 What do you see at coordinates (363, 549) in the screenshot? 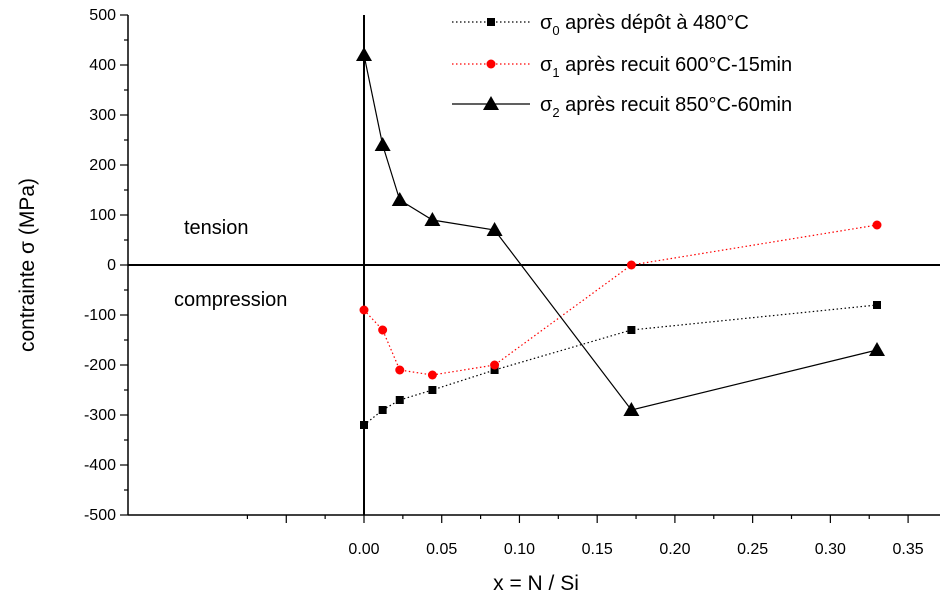
I see `x-tick-label: 0.00` at bounding box center [363, 549].